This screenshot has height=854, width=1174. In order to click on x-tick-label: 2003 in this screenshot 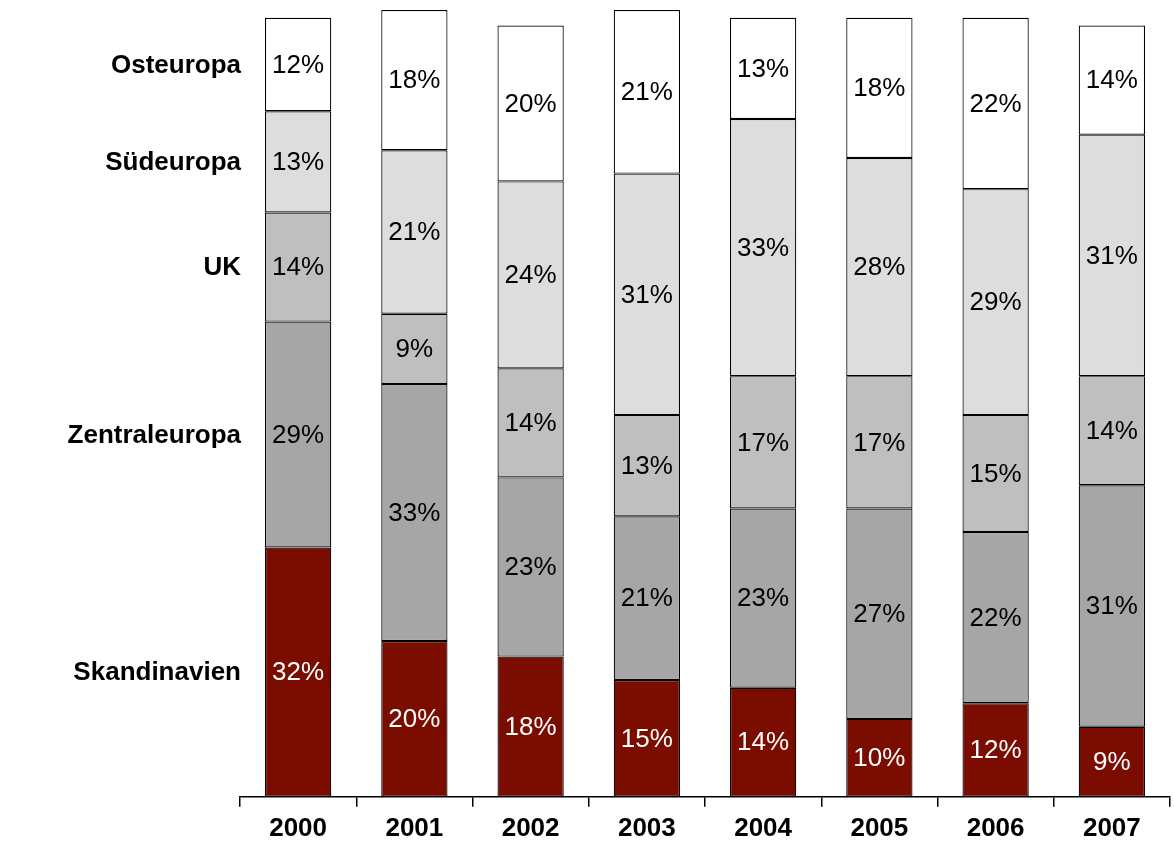, I will do `click(646, 826)`.